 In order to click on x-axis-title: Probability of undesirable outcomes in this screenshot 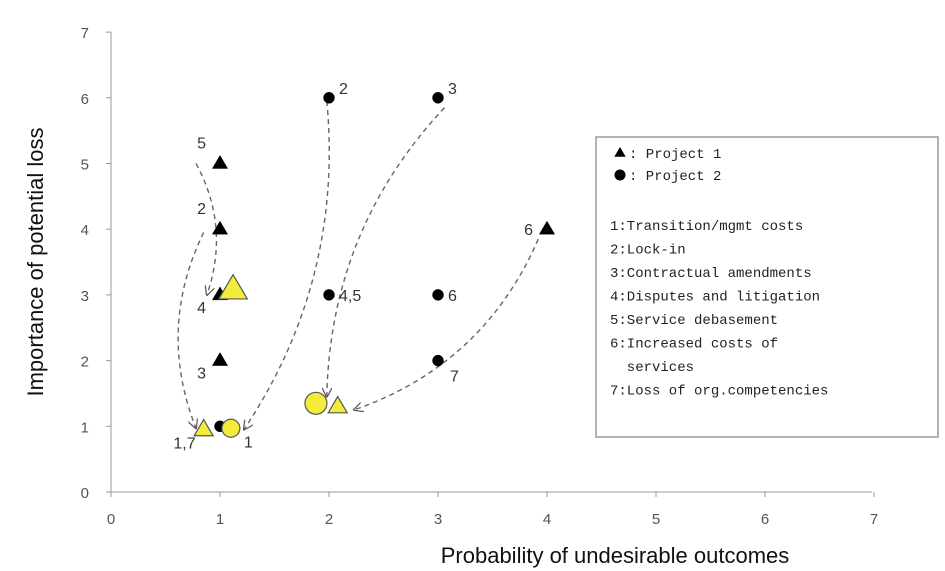, I will do `click(615, 555)`.